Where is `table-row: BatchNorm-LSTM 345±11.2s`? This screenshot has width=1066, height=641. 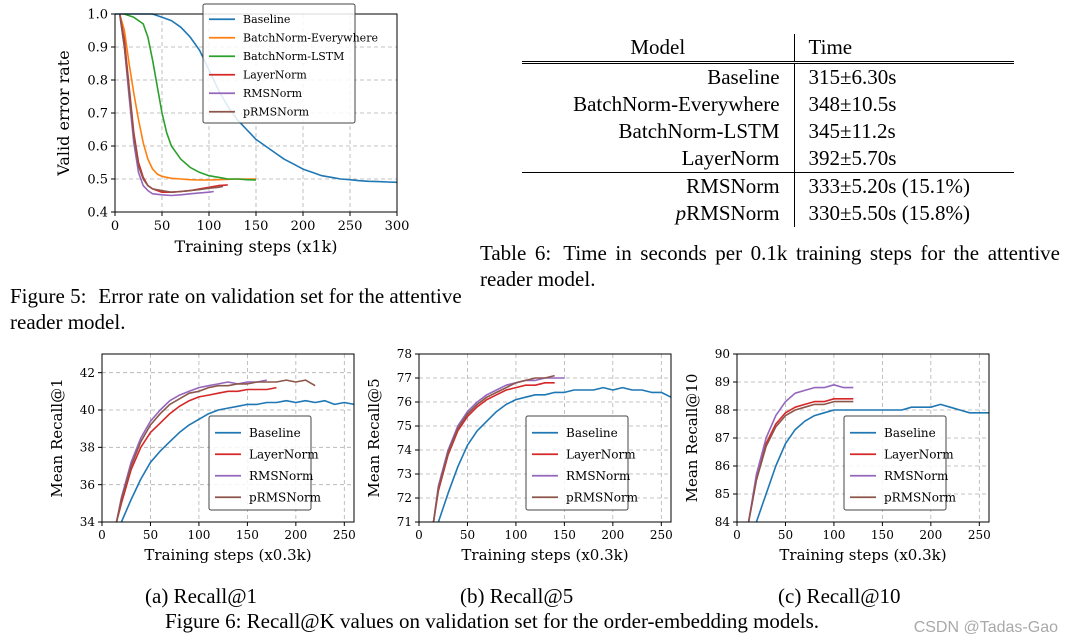 table-row: BatchNorm-LSTM 345±11.2s is located at coordinates (768, 131).